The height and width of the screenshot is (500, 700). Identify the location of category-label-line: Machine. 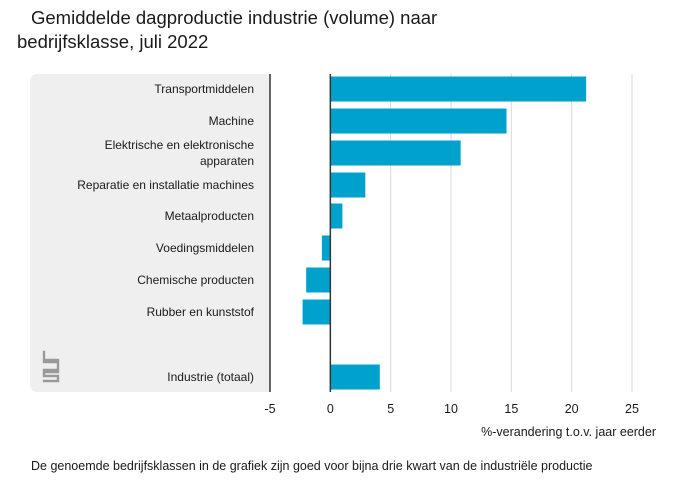
(232, 121).